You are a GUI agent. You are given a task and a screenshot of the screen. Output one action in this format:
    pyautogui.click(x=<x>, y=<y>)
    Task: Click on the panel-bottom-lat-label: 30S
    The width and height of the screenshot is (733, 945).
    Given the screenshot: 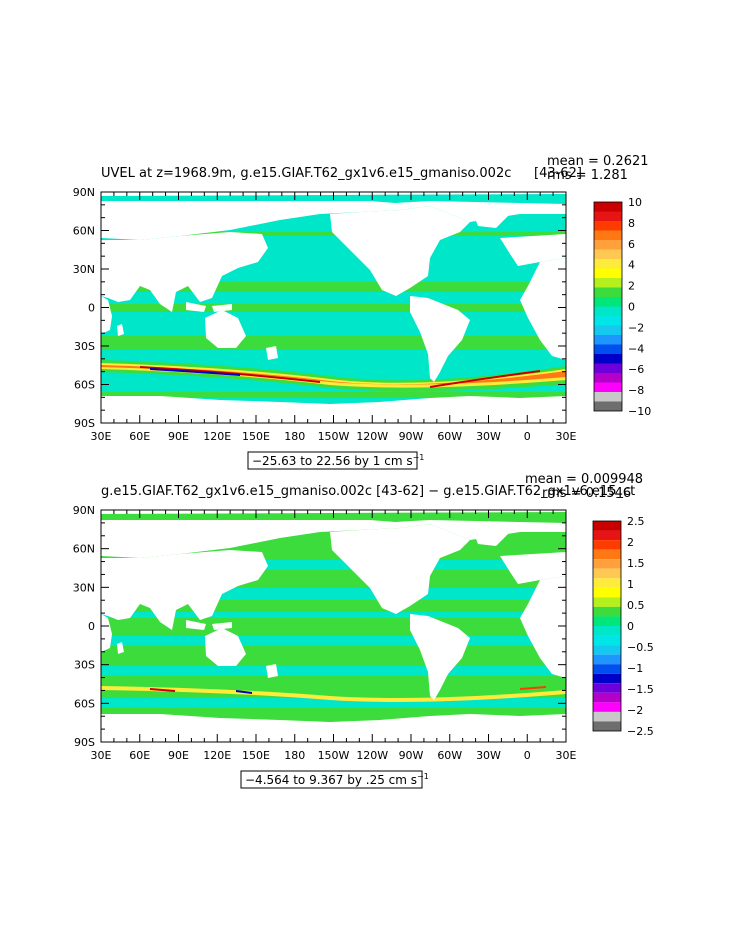 What is the action you would take?
    pyautogui.click(x=84, y=665)
    